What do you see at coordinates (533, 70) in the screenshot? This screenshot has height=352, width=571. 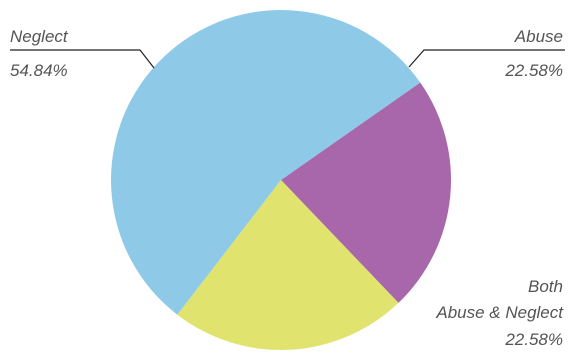 I see `abuse-value-label: 22.58%` at bounding box center [533, 70].